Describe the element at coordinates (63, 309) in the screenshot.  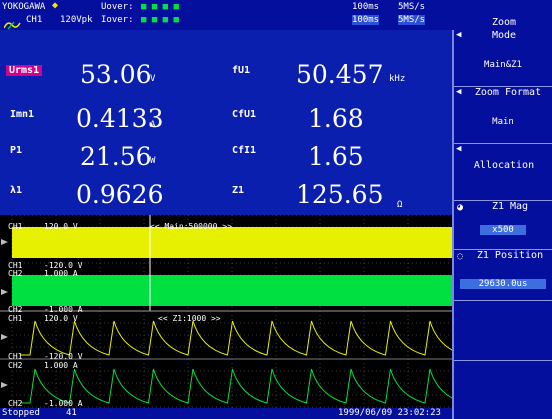
I see `wave-scale-ch2-bot: -1.000 A` at that location.